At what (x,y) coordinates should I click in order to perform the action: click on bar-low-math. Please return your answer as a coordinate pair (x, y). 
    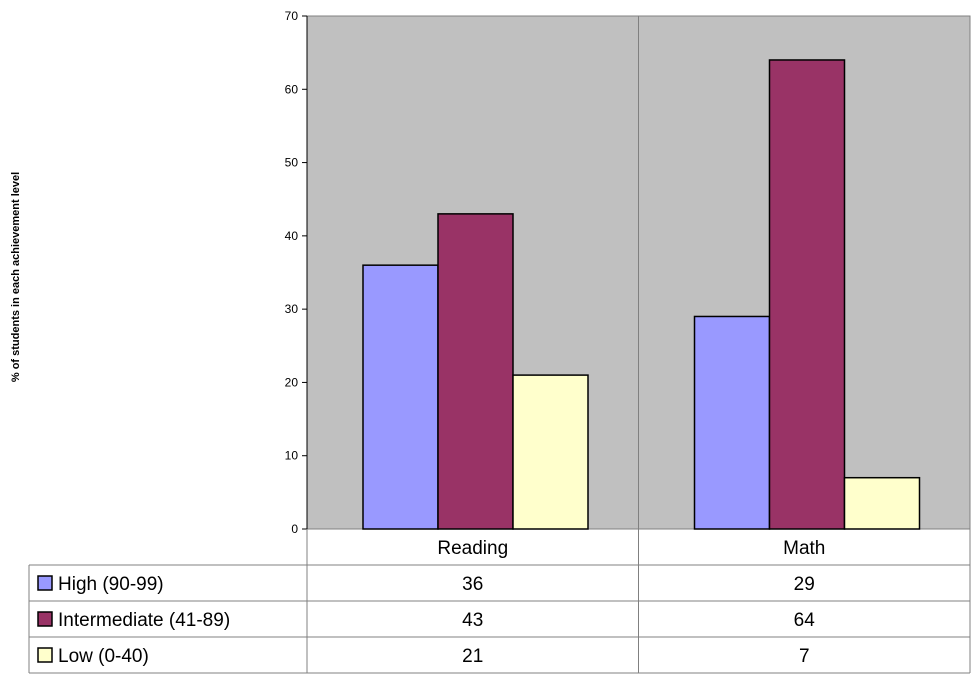
    Looking at the image, I should click on (882, 503).